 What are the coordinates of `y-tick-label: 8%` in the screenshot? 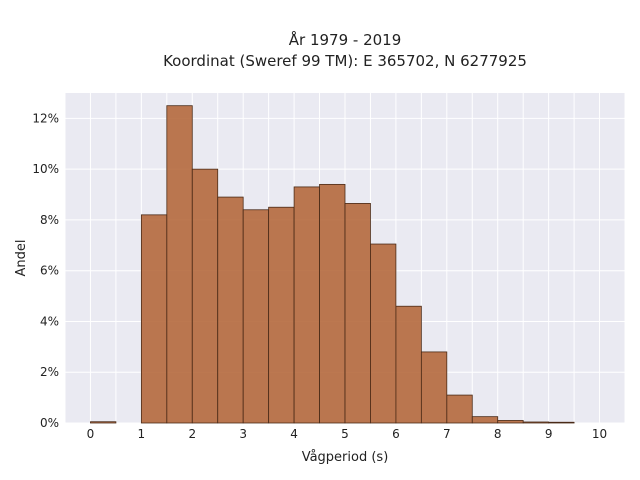 It's located at (49, 220).